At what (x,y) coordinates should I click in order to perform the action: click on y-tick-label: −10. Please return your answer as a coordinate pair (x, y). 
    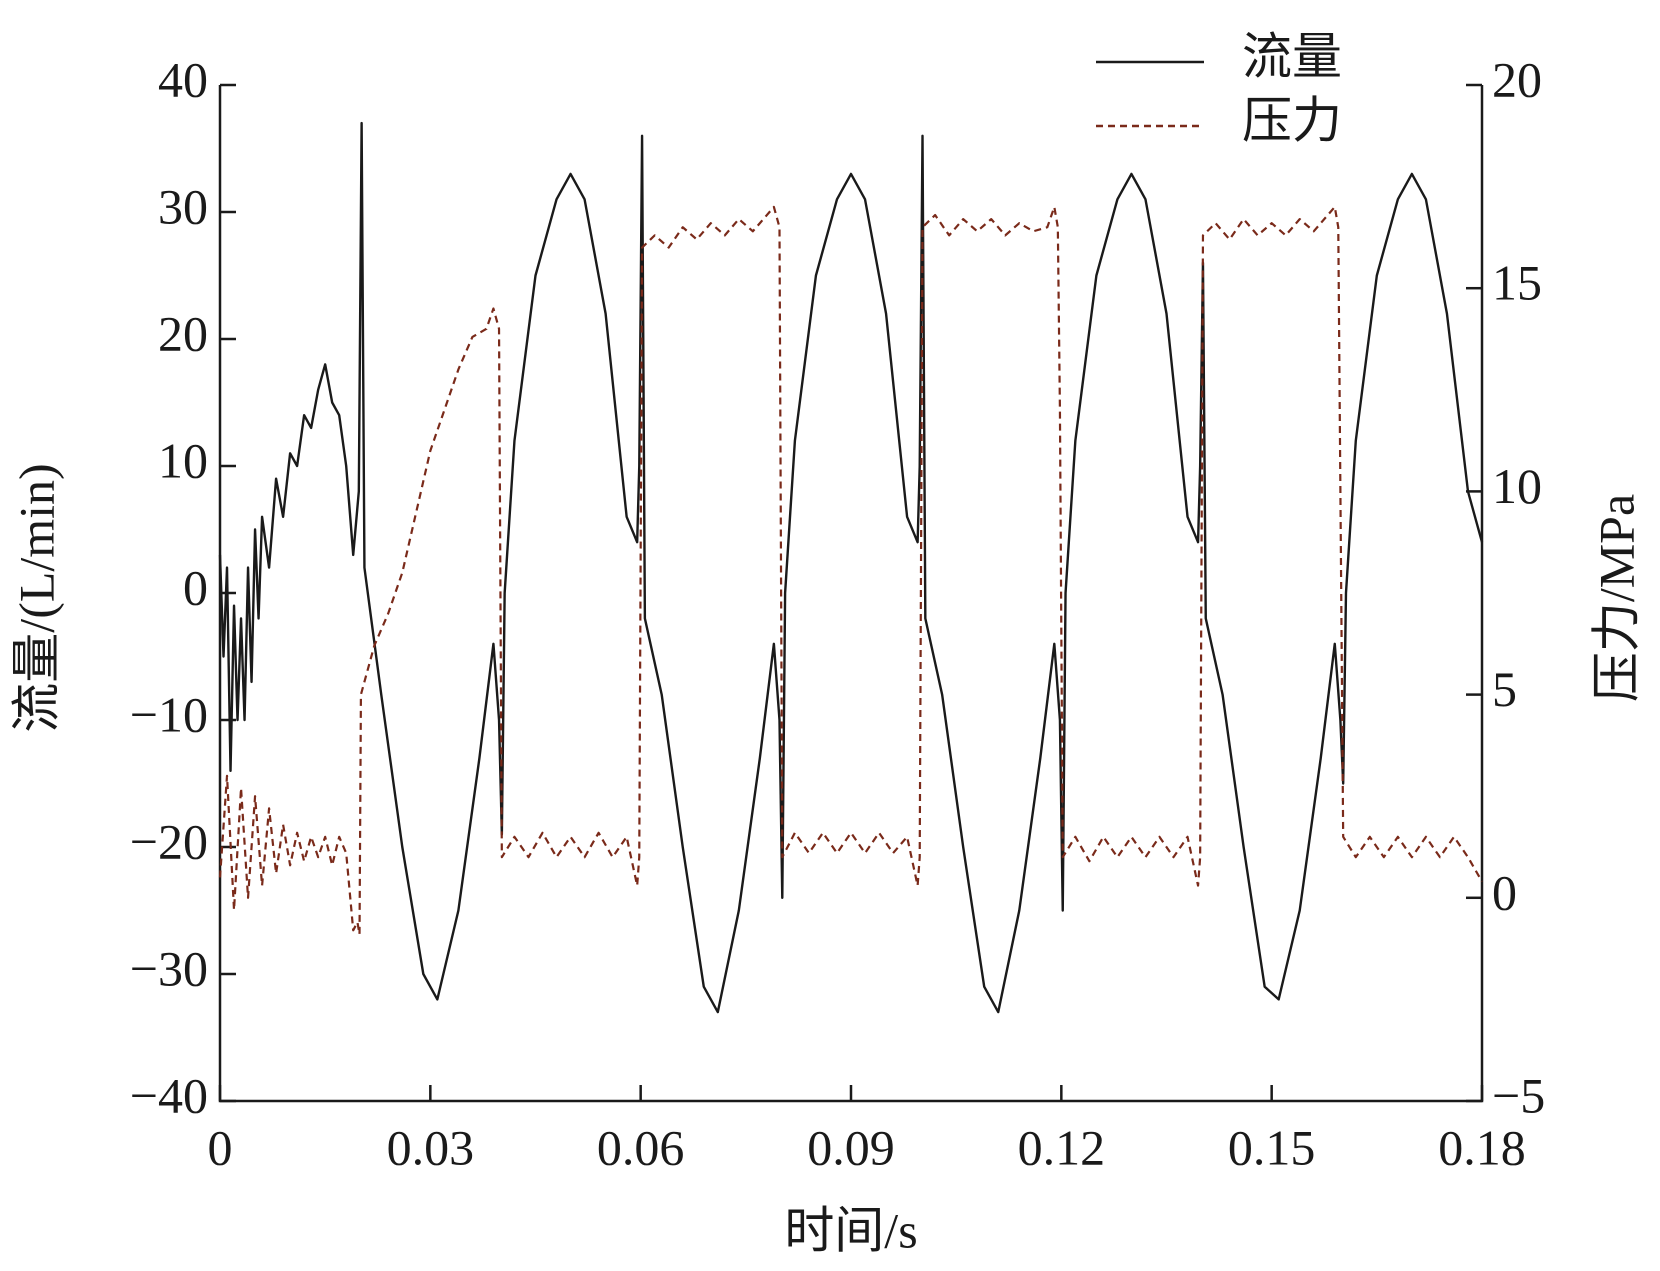
    Looking at the image, I should click on (169, 714).